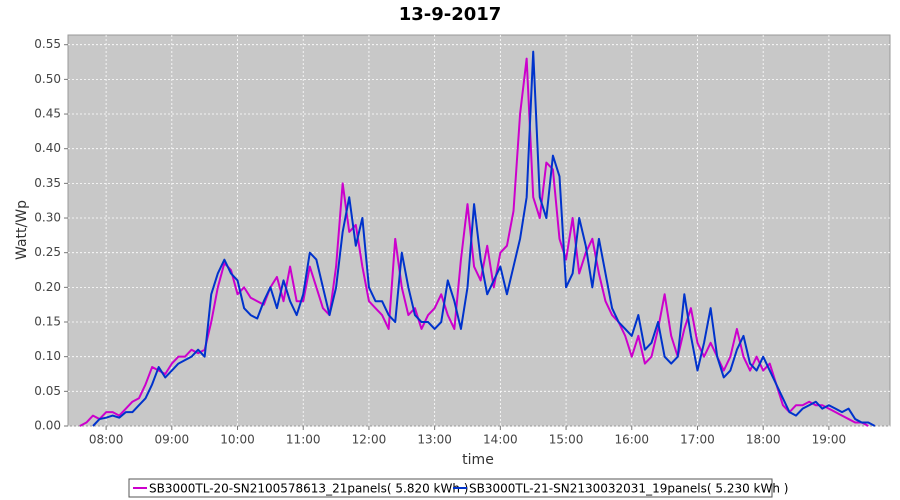 The width and height of the screenshot is (900, 500). What do you see at coordinates (47, 183) in the screenshot?
I see `y-tick-label: 0.35` at bounding box center [47, 183].